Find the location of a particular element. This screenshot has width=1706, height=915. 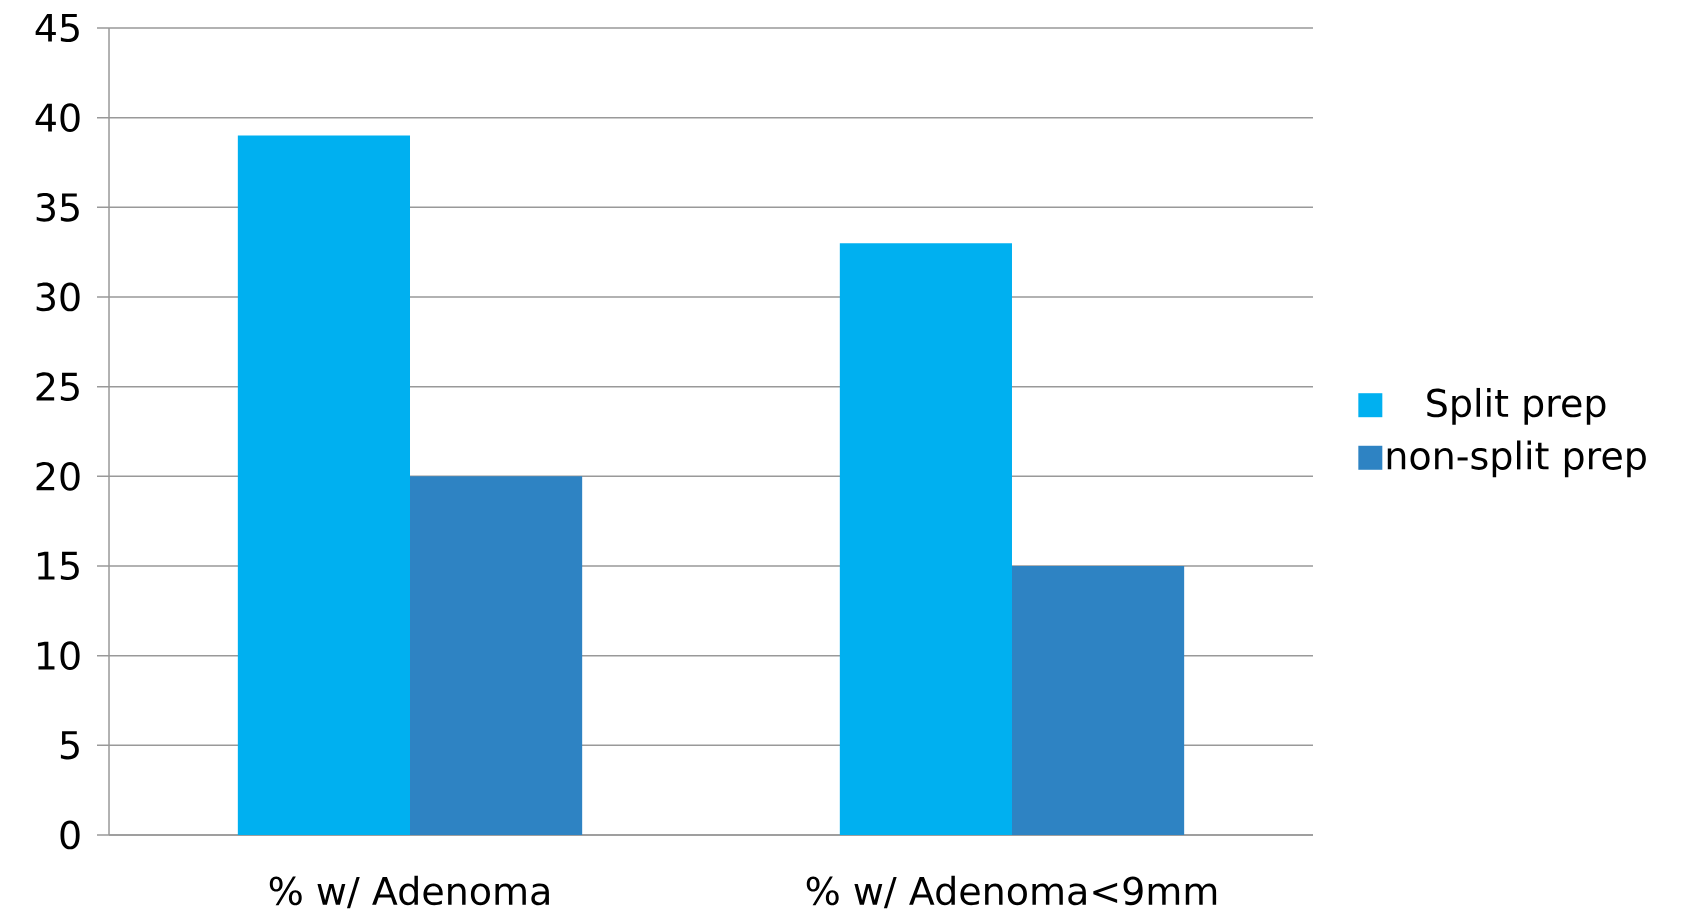

x-tick-label: % w/ Adenoma is located at coordinates (409, 892).